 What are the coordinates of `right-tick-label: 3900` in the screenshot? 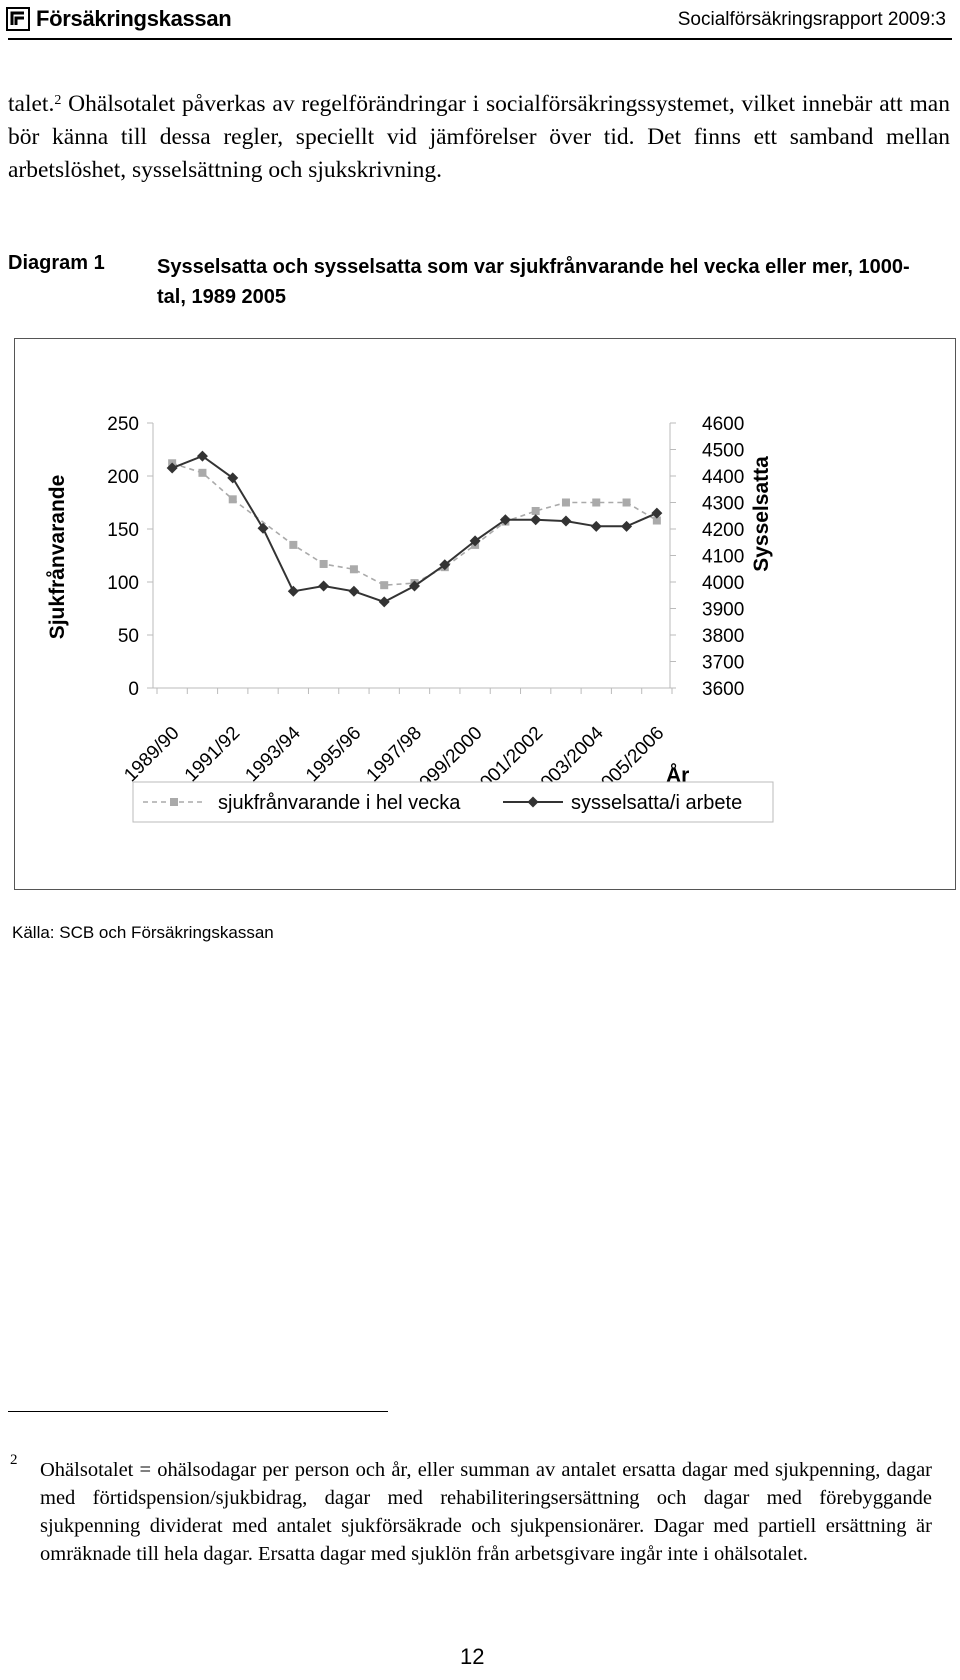 It's located at (723, 610).